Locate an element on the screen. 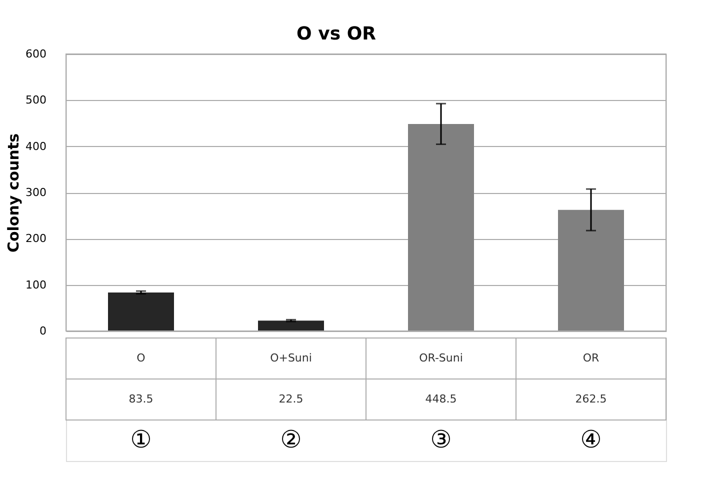 The image size is (723, 487). y-tick-label: 0 is located at coordinates (43, 331).